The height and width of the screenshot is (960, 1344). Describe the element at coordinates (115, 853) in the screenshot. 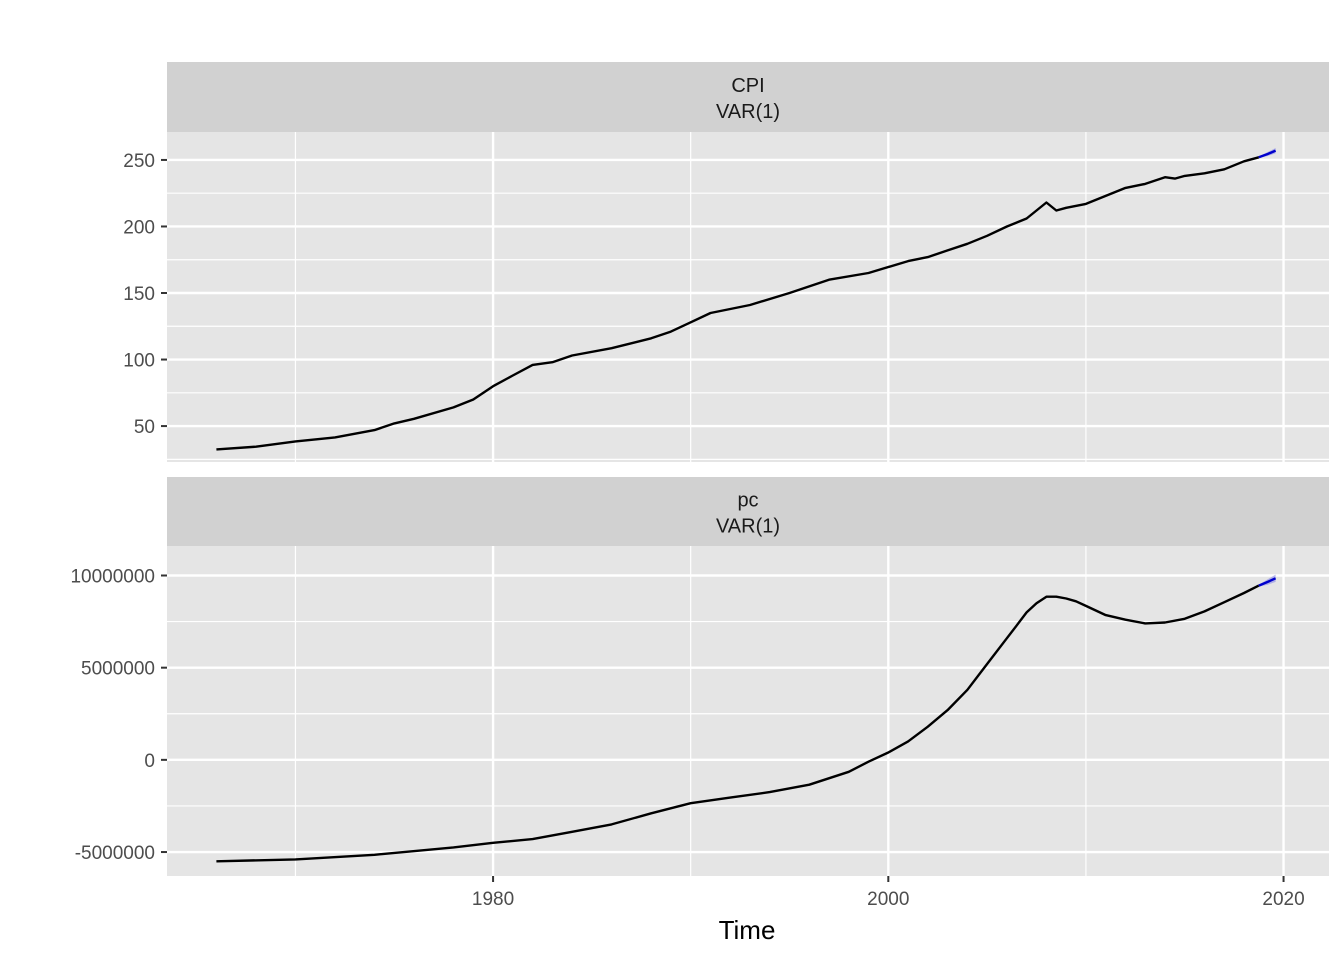

I see `y-tick-label: -5000000` at that location.